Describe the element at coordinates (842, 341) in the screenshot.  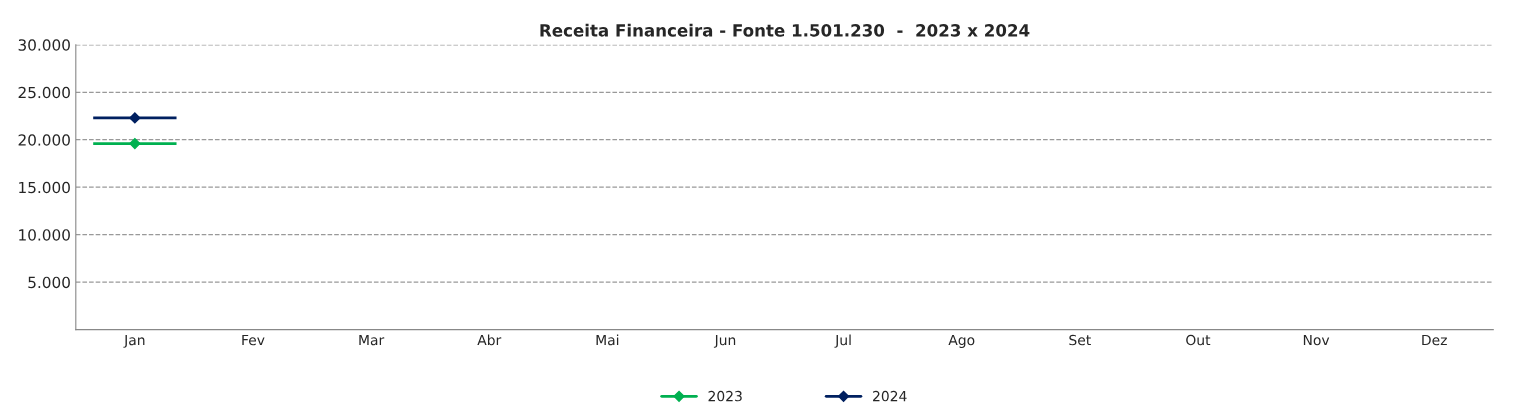
I see `x-tick-label: Jul` at that location.